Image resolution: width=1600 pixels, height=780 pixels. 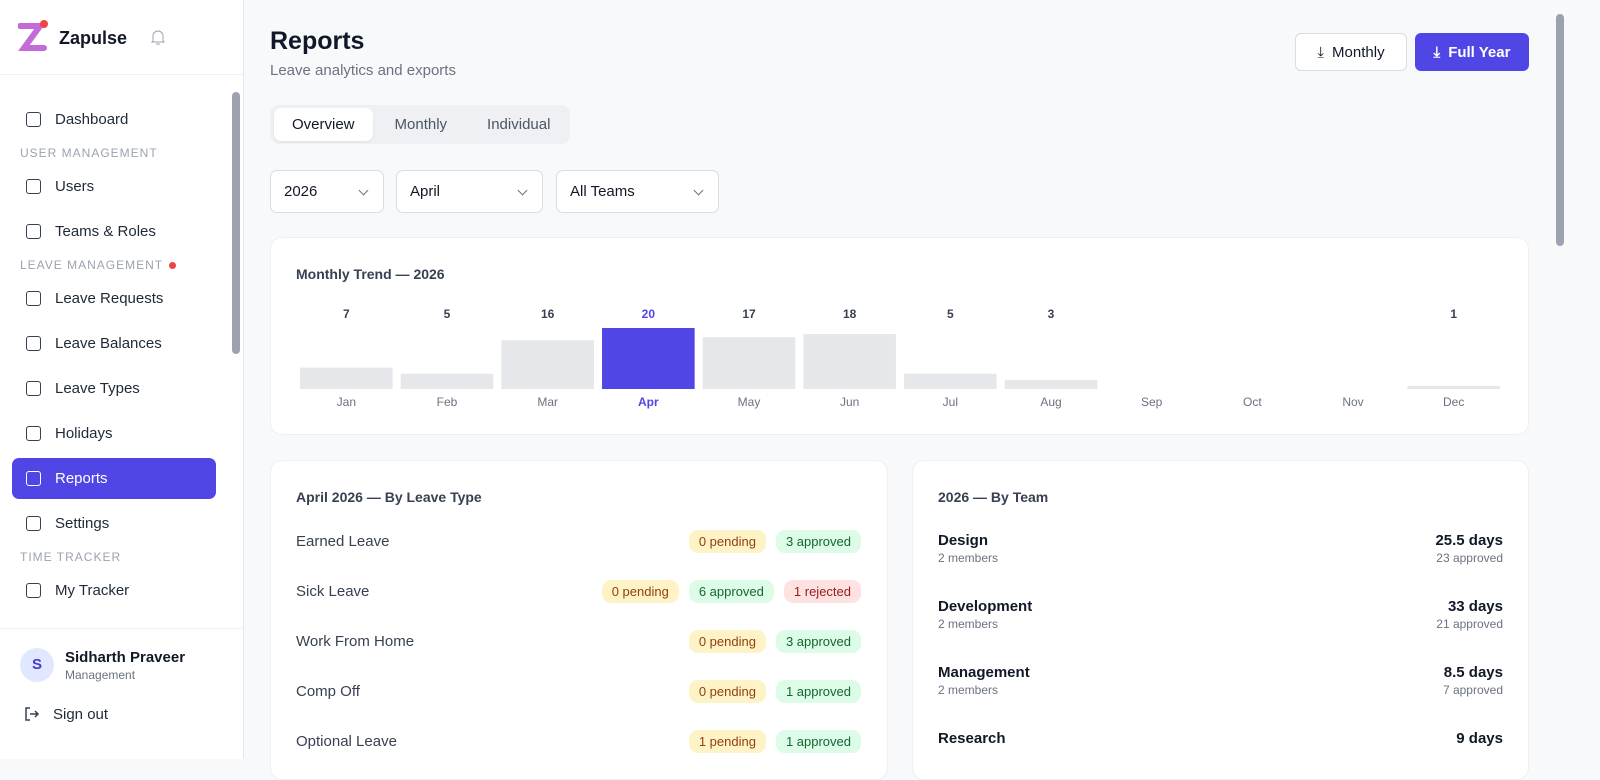 I want to click on export-monthly: ⤓ Monthly, so click(x=1351, y=52).